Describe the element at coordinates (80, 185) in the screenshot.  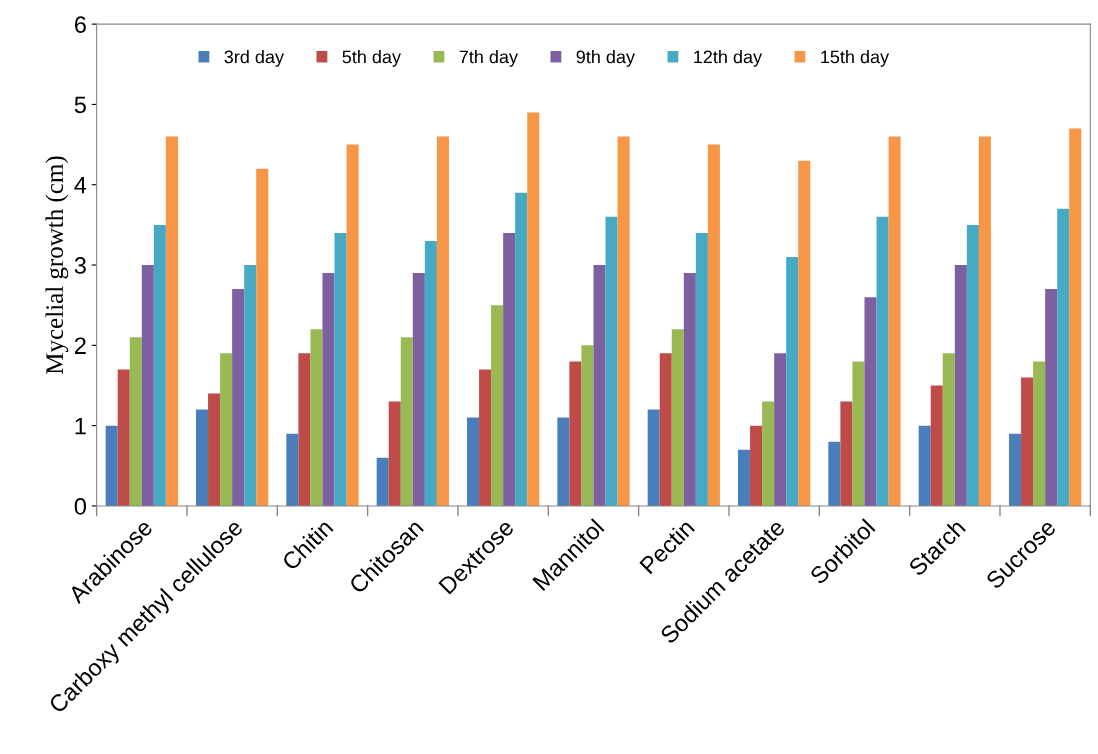
I see `y-tick-label: 4` at that location.